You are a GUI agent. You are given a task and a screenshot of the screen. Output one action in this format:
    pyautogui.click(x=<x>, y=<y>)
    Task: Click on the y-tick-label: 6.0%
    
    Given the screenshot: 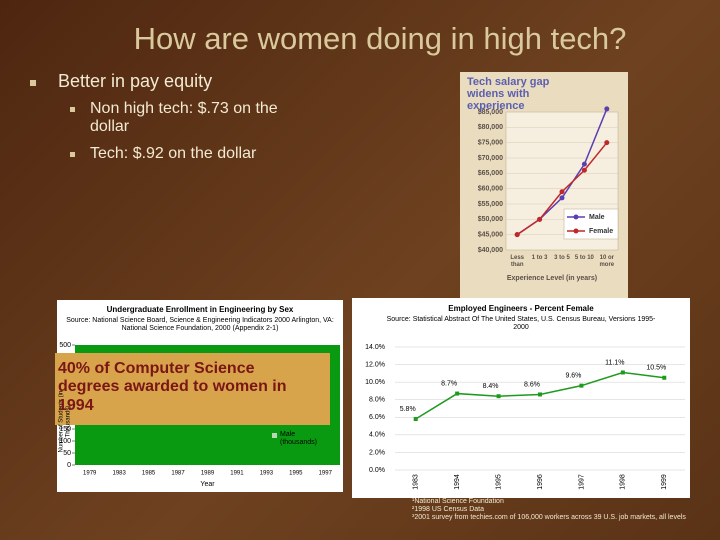 What is the action you would take?
    pyautogui.click(x=377, y=417)
    